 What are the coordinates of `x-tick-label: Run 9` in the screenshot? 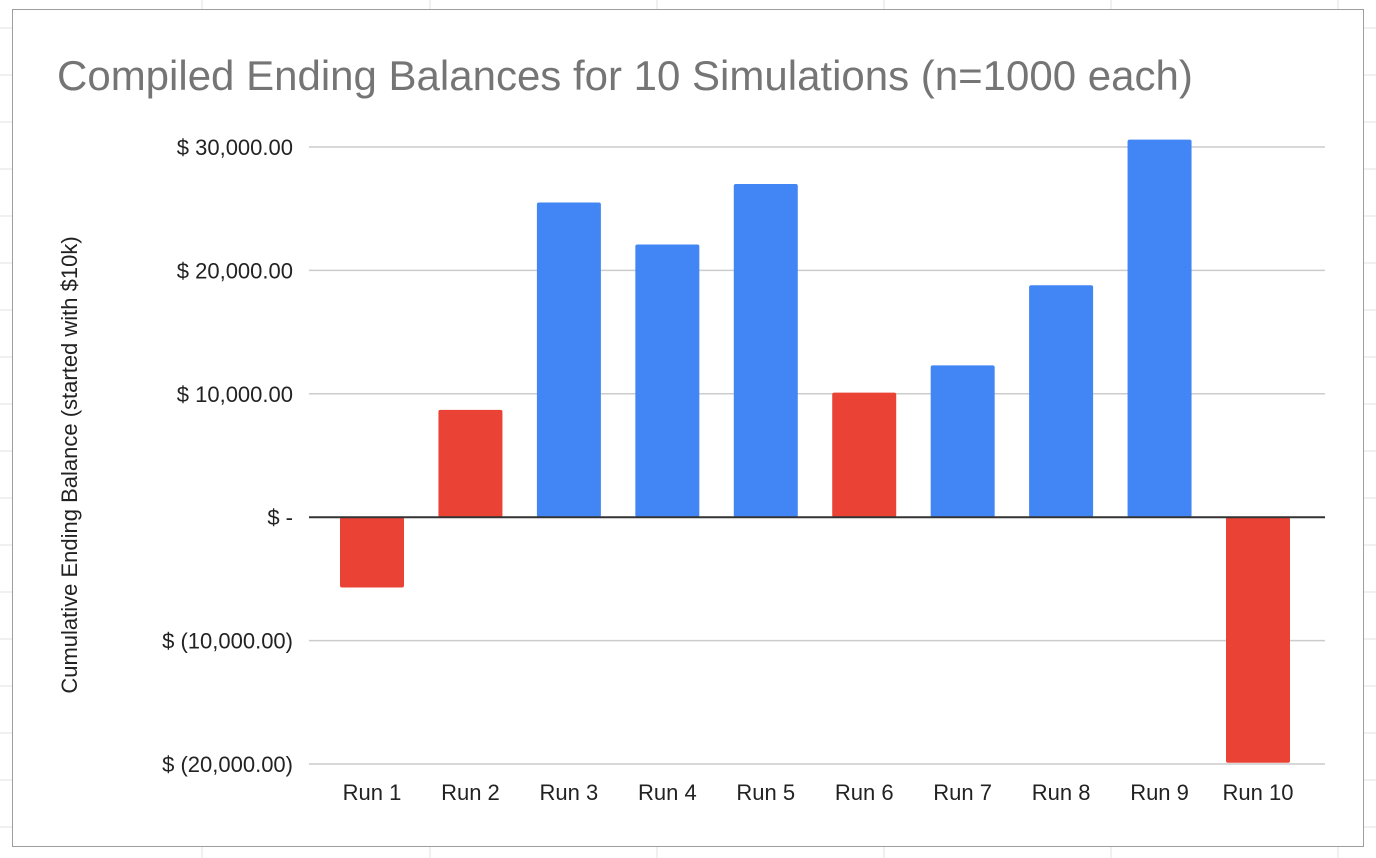 It's located at (1159, 792).